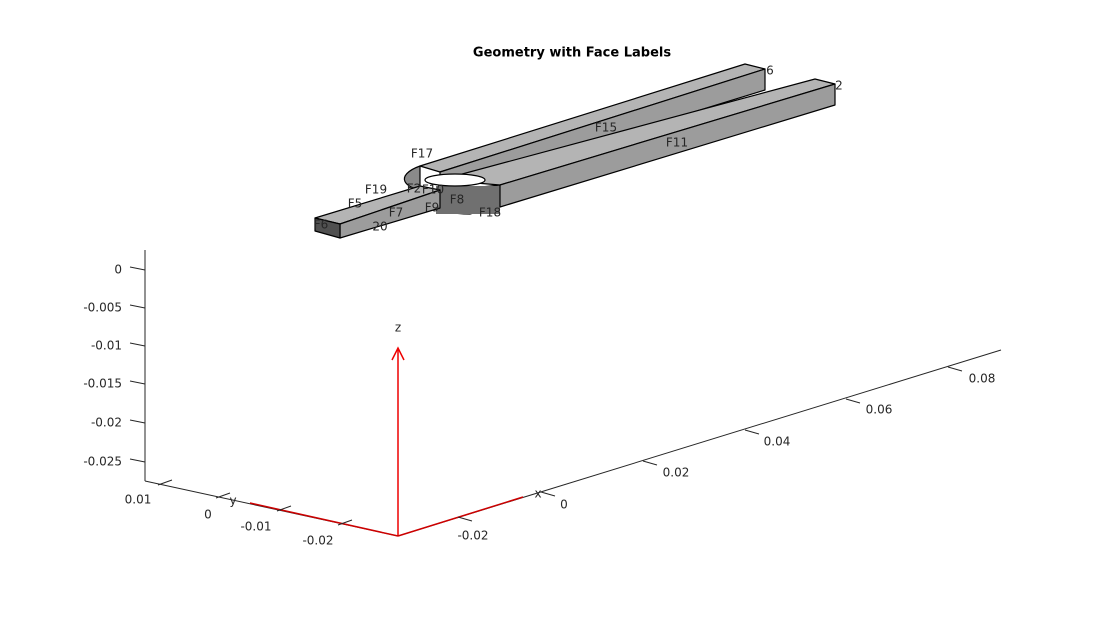  What do you see at coordinates (537, 494) in the screenshot?
I see `x-axis-label: x` at bounding box center [537, 494].